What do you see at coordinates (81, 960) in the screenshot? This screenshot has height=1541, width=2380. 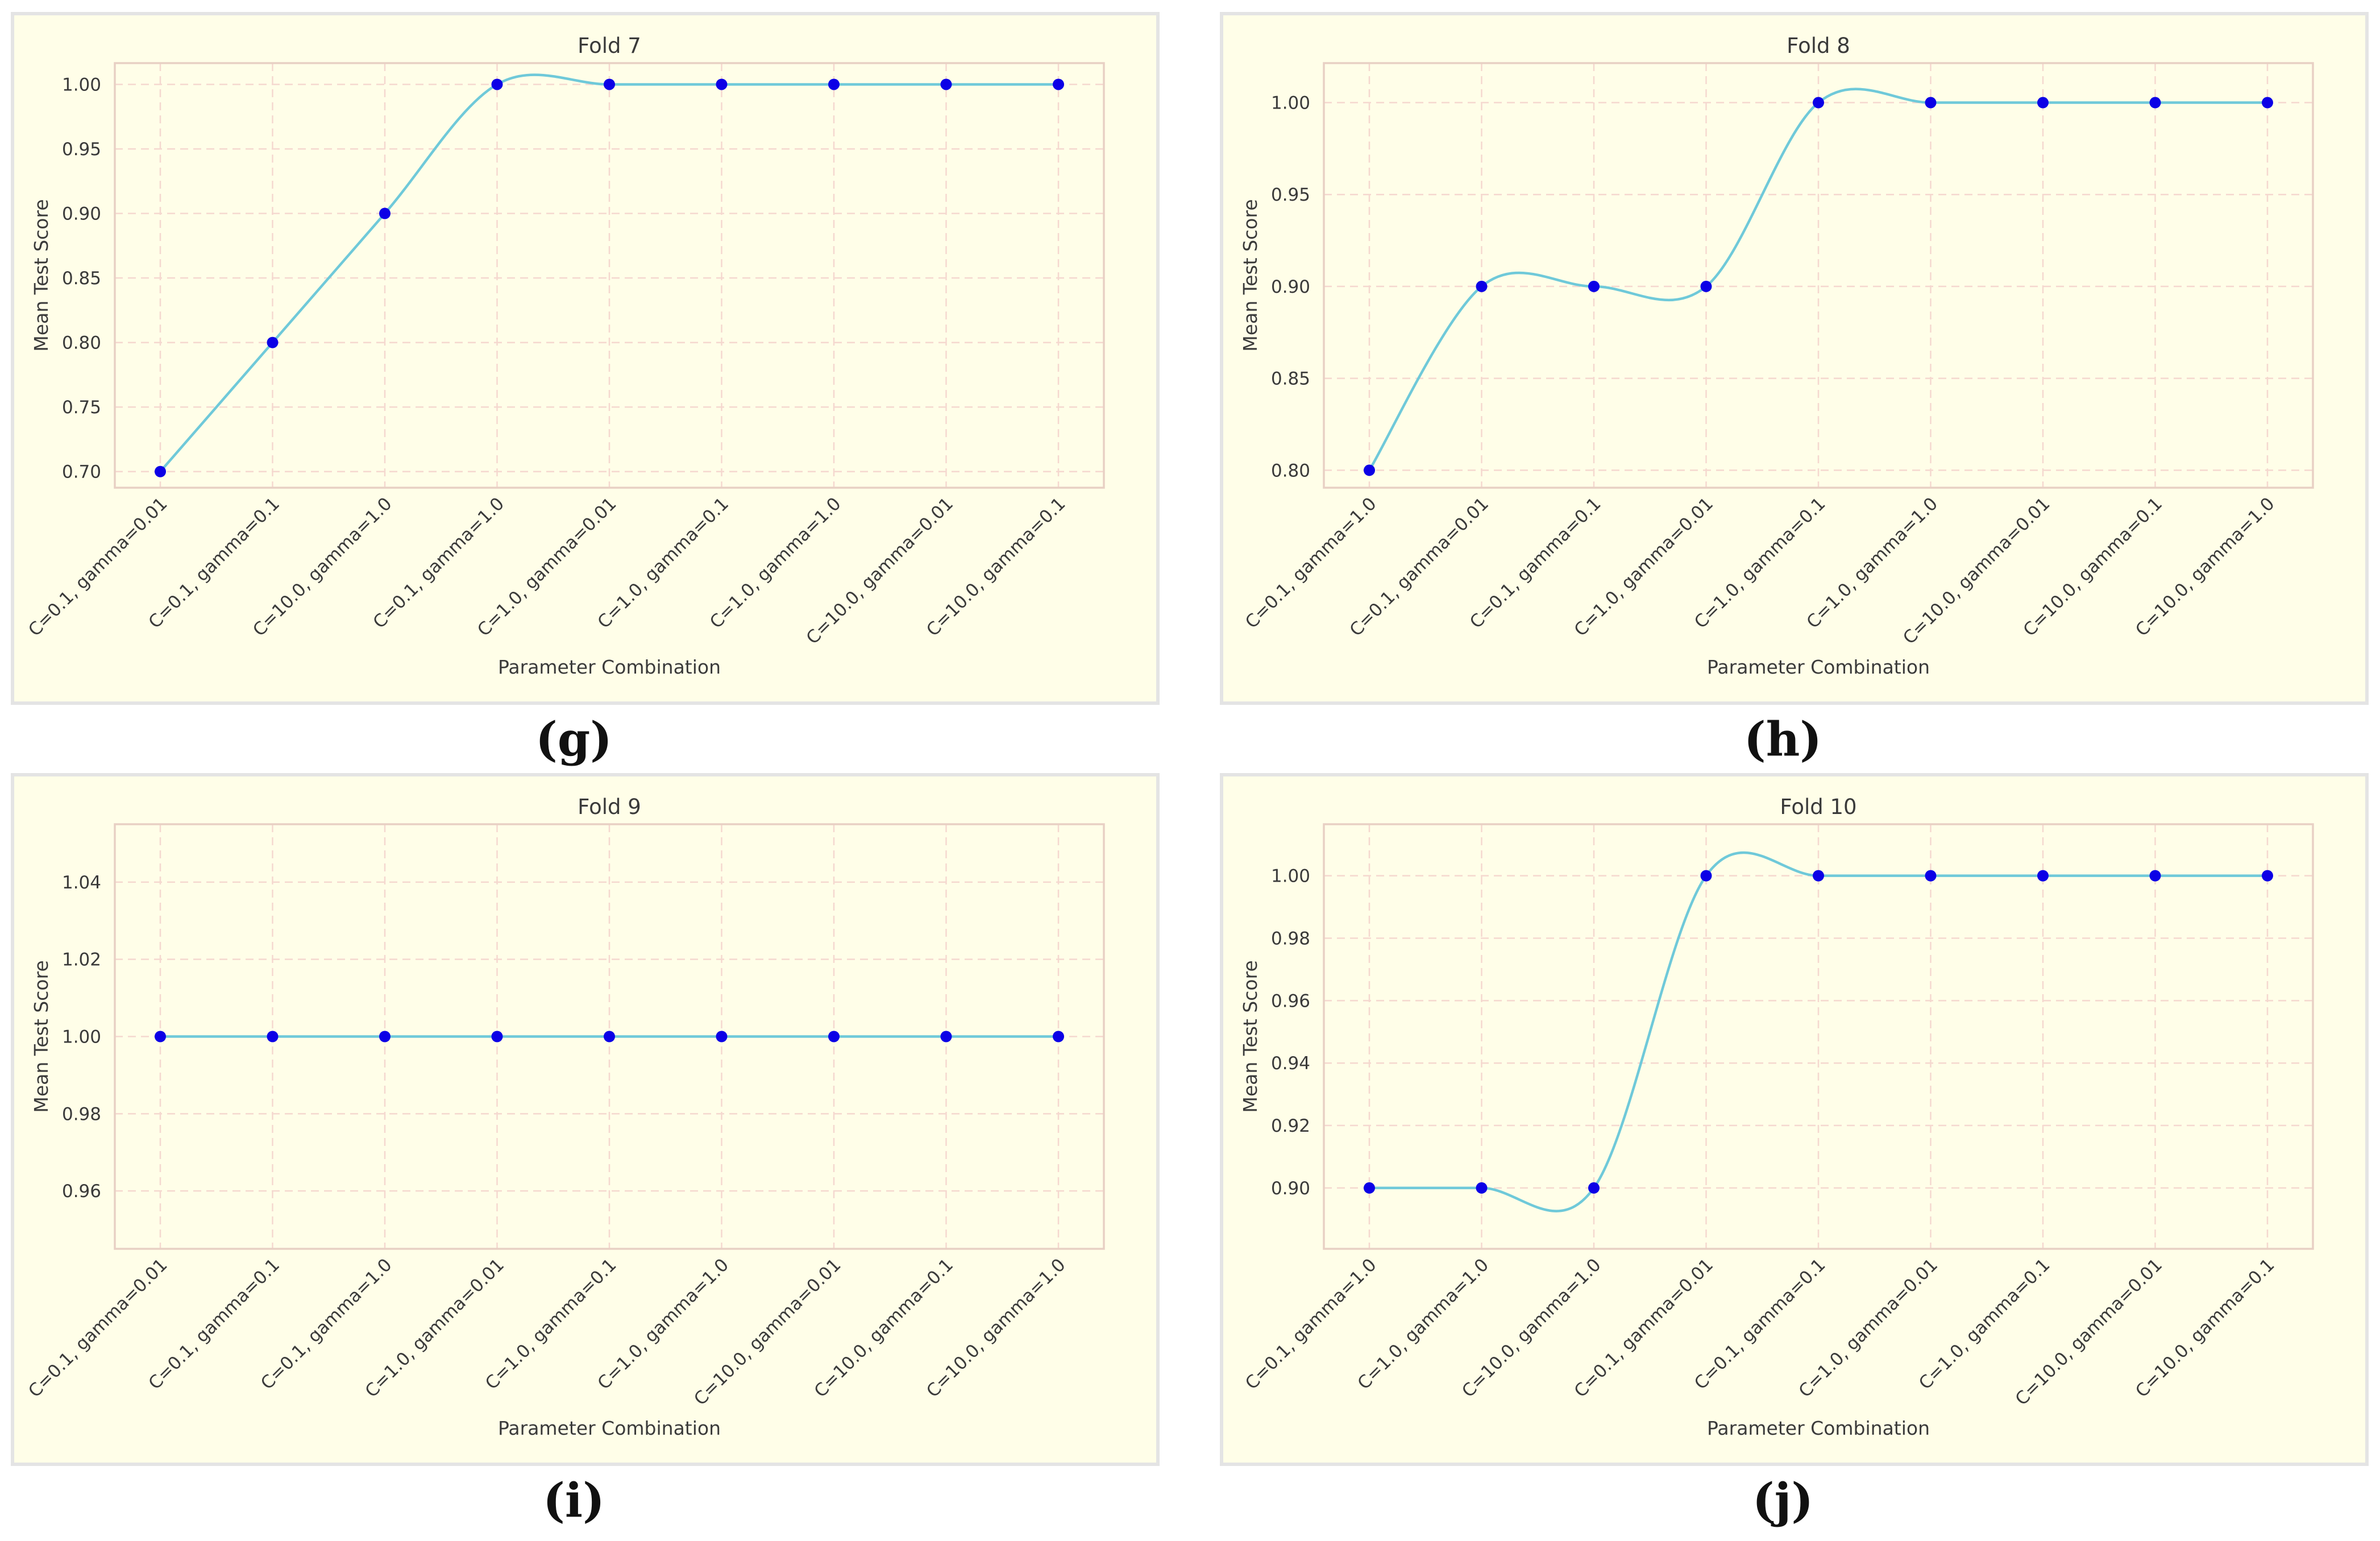 I see `y-tick-label: 1.02` at bounding box center [81, 960].